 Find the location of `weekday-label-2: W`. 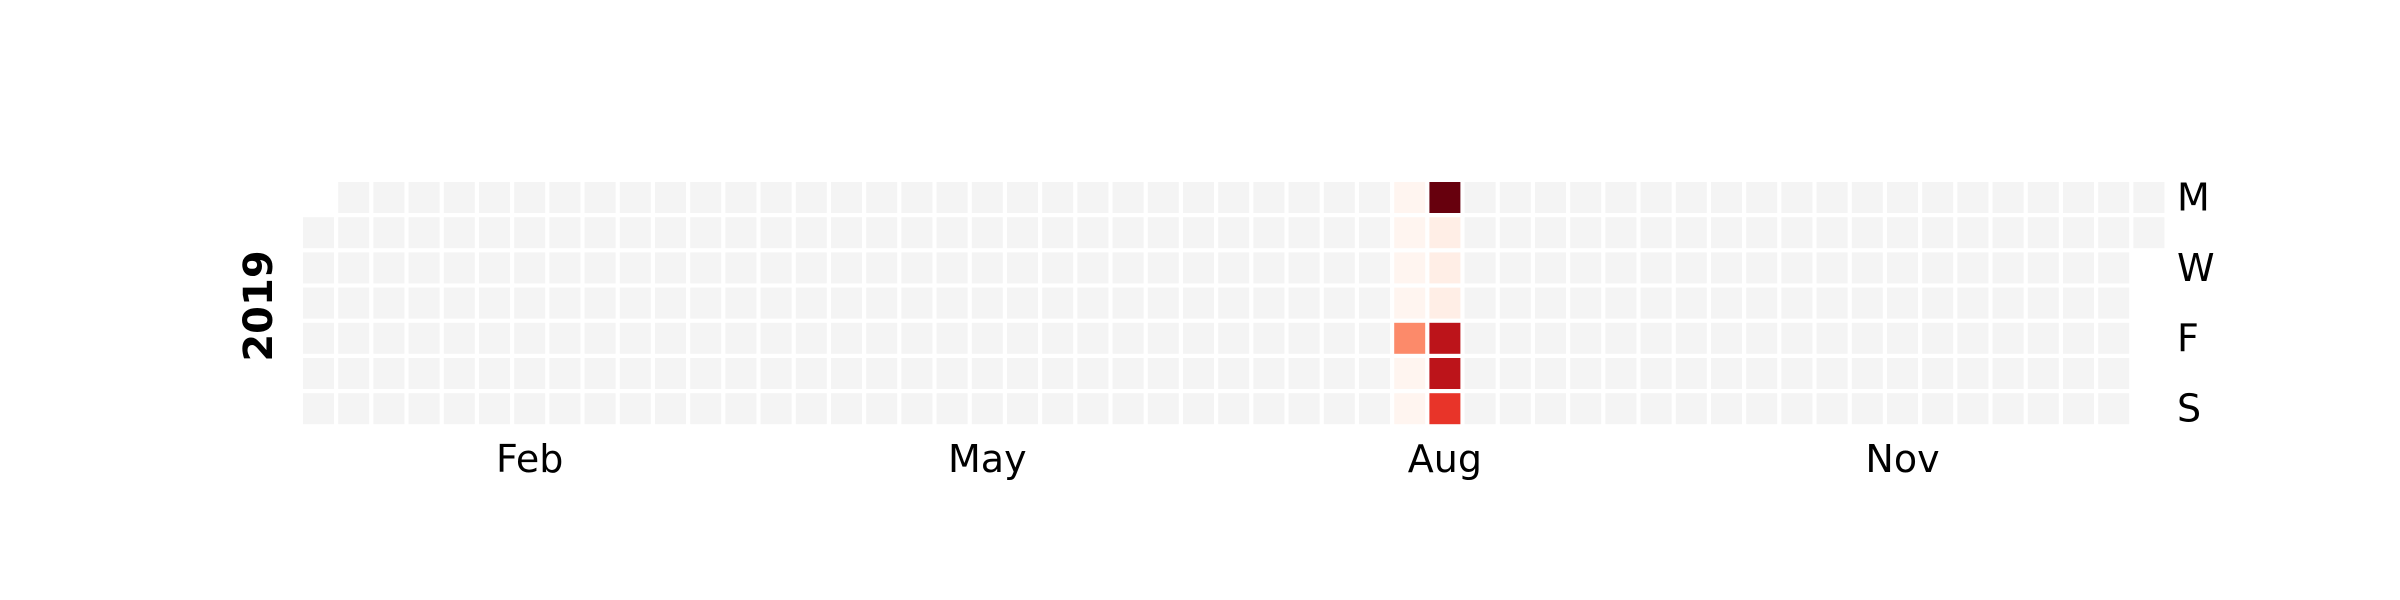

weekday-label-2: W is located at coordinates (2196, 268).